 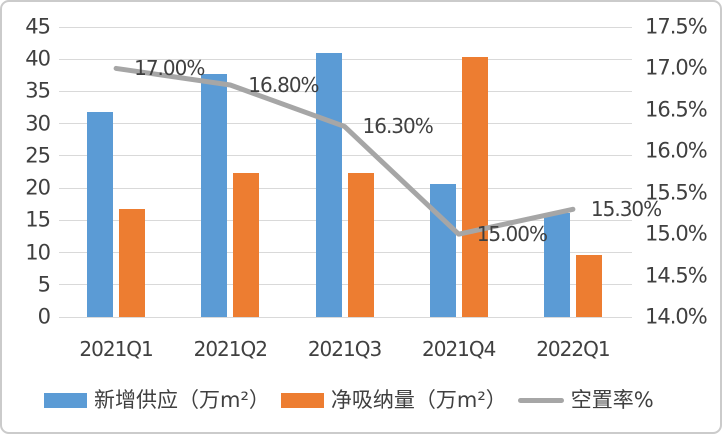 I want to click on right-axis-tick: 15.5%, so click(x=676, y=192).